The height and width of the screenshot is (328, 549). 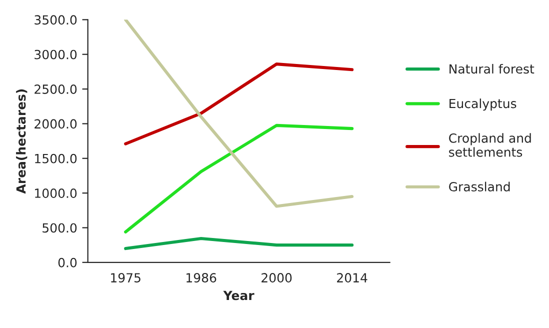 What do you see at coordinates (352, 277) in the screenshot?
I see `x-tick-label: 2014` at bounding box center [352, 277].